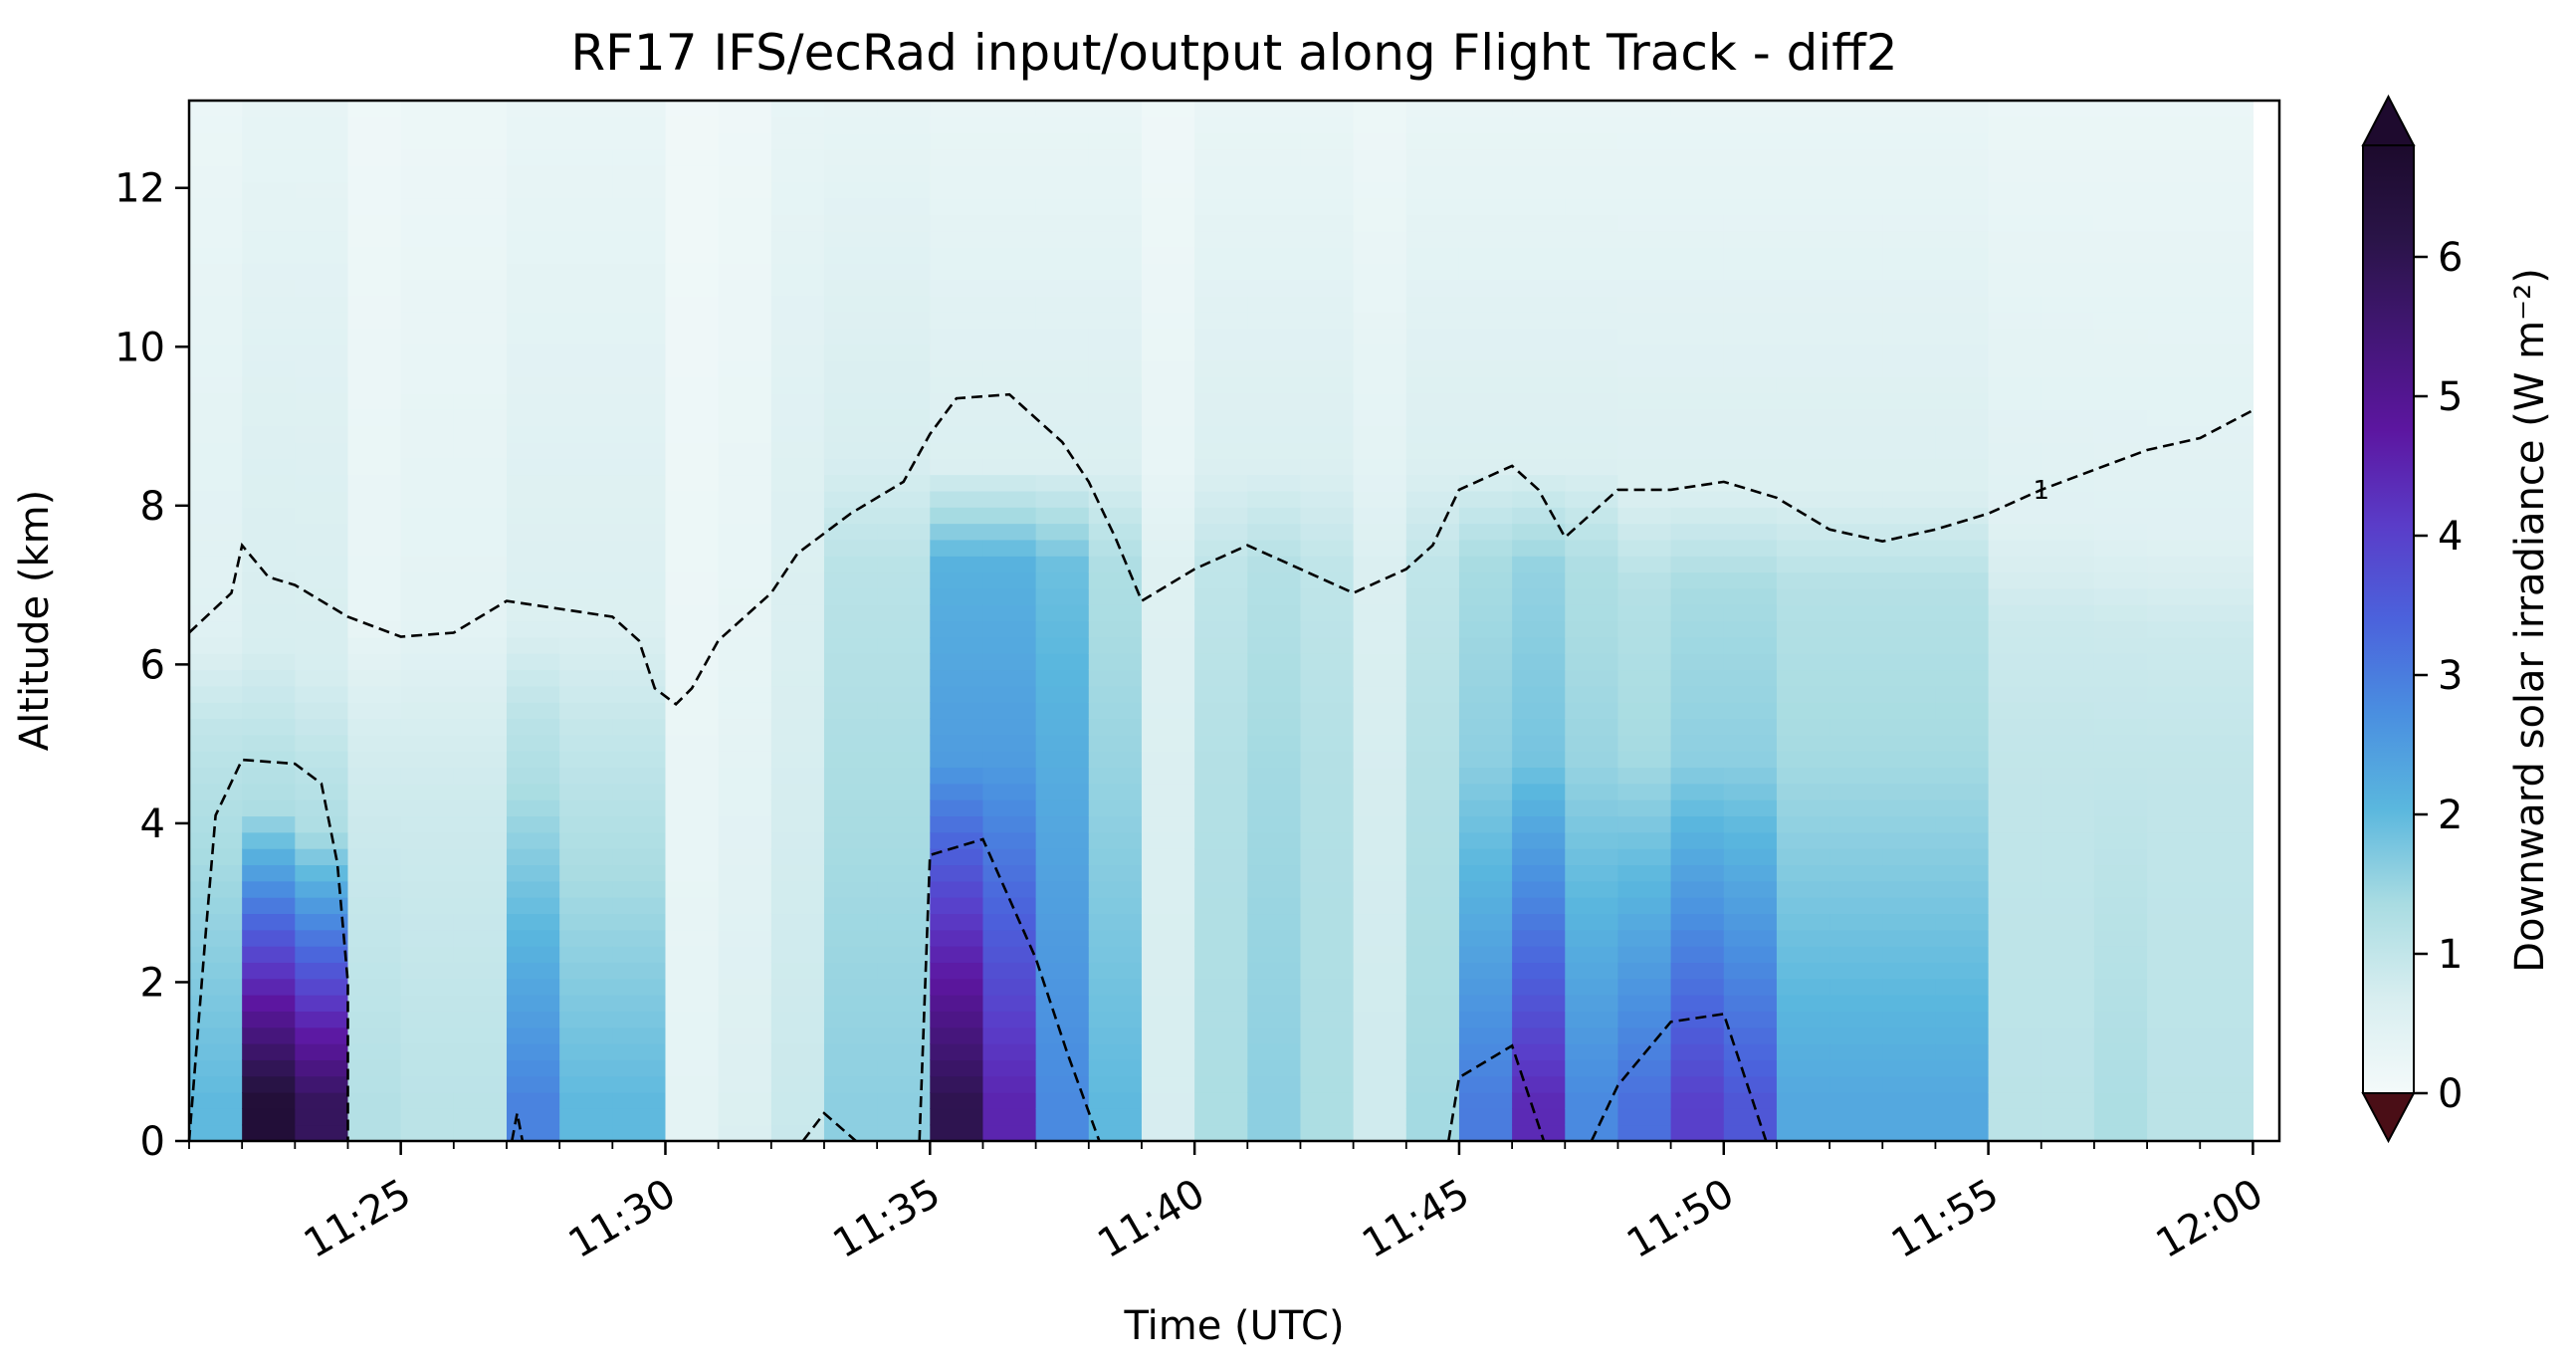  What do you see at coordinates (2388, 1118) in the screenshot?
I see `colorbar-extend-under` at bounding box center [2388, 1118].